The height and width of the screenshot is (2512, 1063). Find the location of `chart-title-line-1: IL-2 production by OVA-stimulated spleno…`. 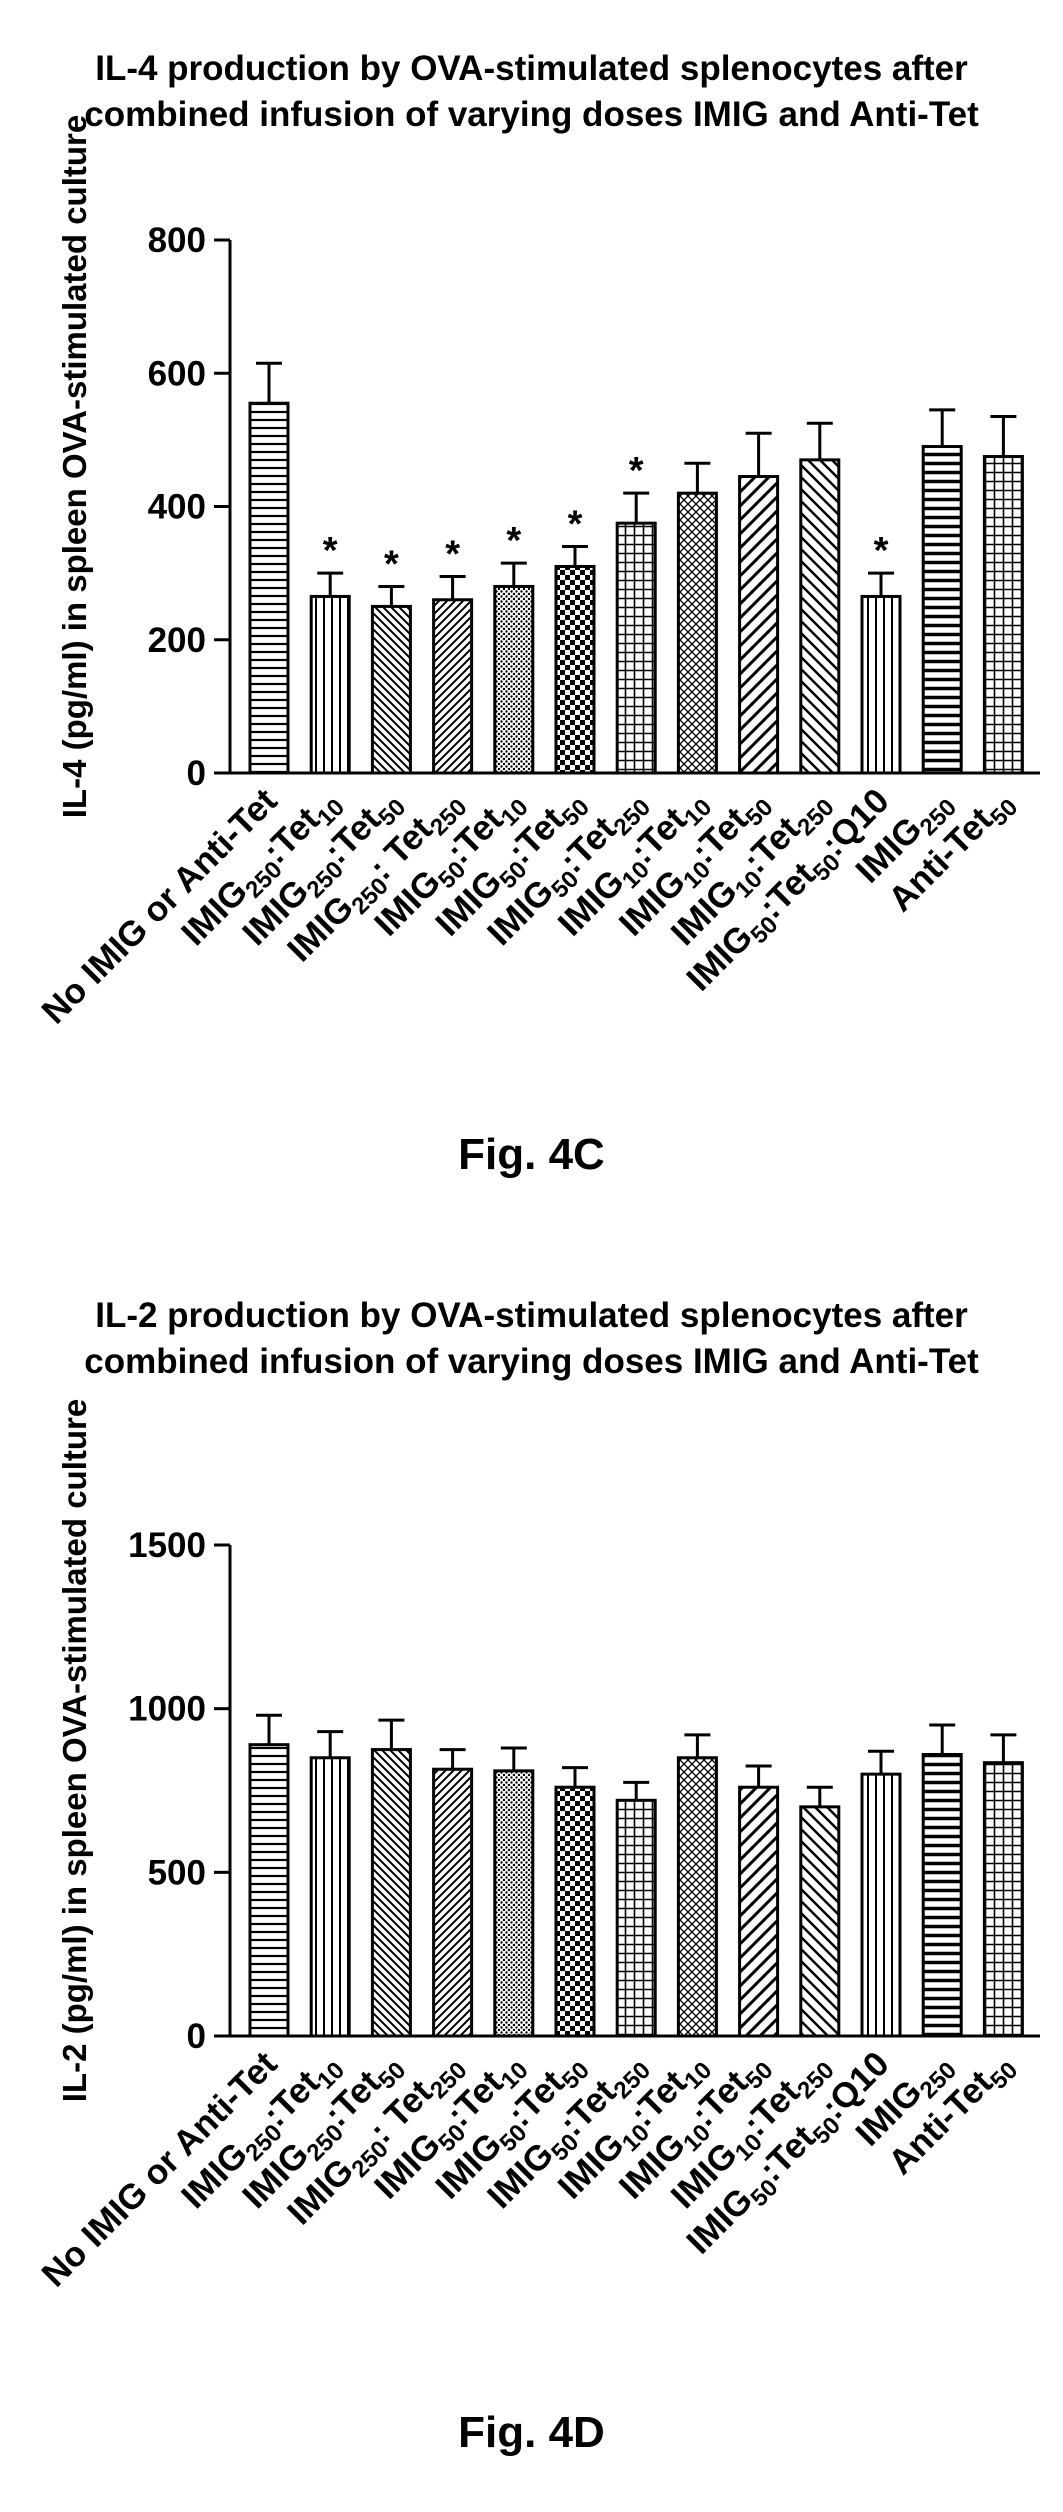

chart-title-line-1: IL-2 production by OVA-stimulated spleno… is located at coordinates (531, 1315).